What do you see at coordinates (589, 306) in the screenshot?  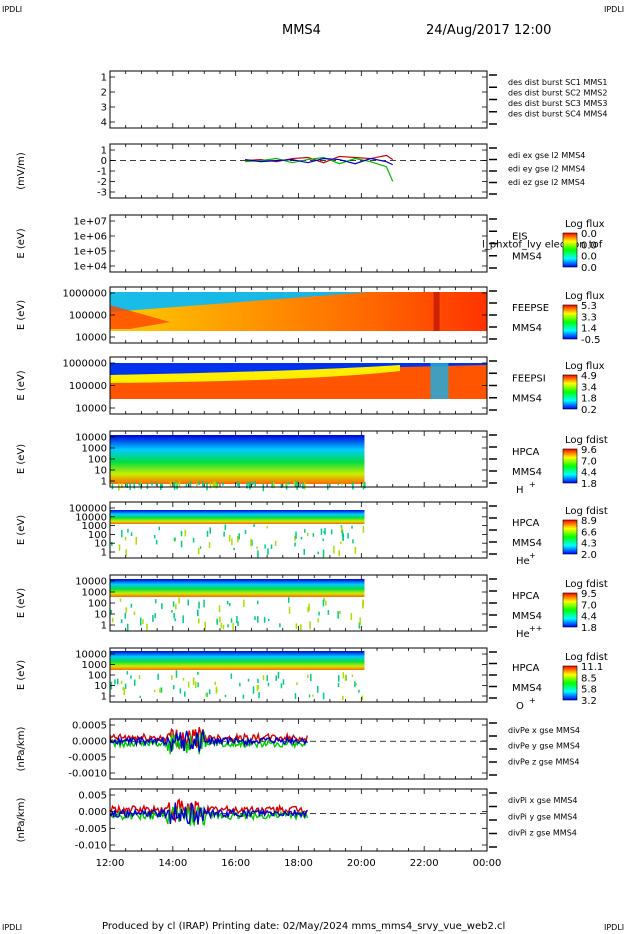 I see `colorbar-label: 5.3` at bounding box center [589, 306].